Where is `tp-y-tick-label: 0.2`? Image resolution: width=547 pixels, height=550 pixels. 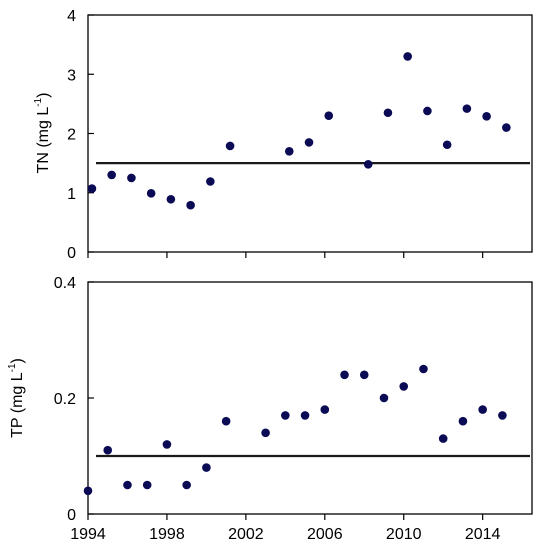 tp-y-tick-label: 0.2 is located at coordinates (65, 399).